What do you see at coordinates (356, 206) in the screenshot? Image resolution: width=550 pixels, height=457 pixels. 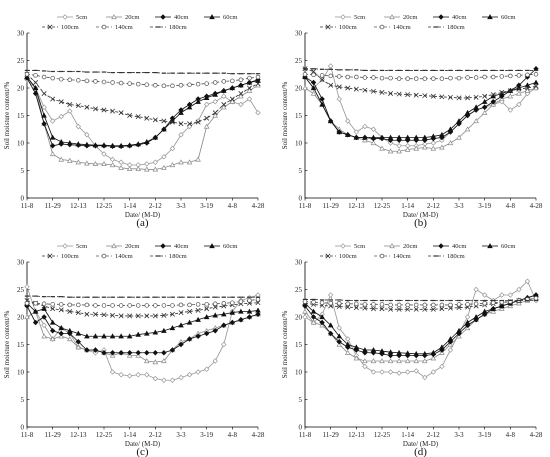 I see `x-tick-label: 12-13` at bounding box center [356, 206].